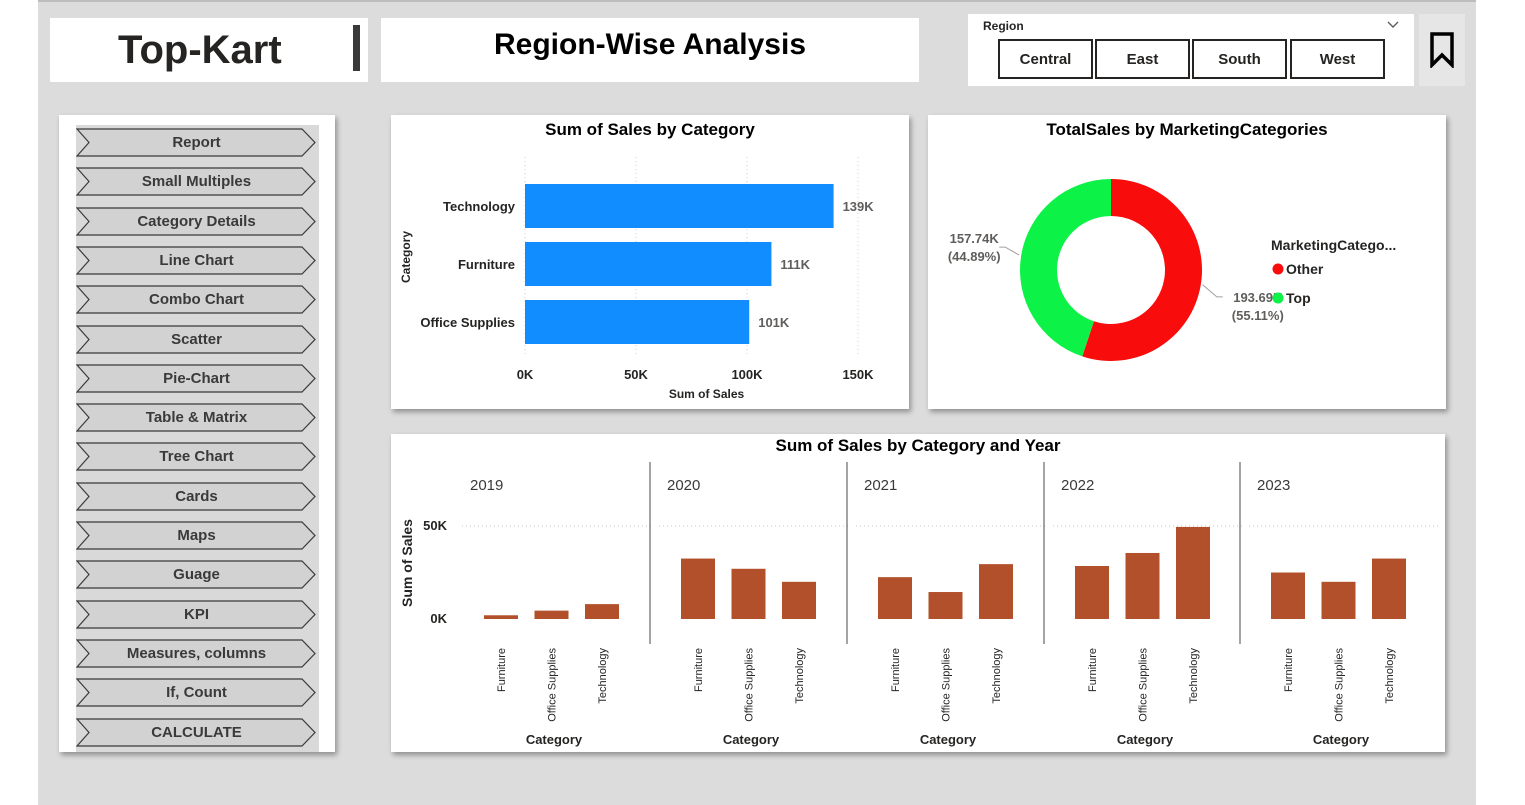 This screenshot has height=805, width=1525. I want to click on bar-2023-furniture, so click(1288, 596).